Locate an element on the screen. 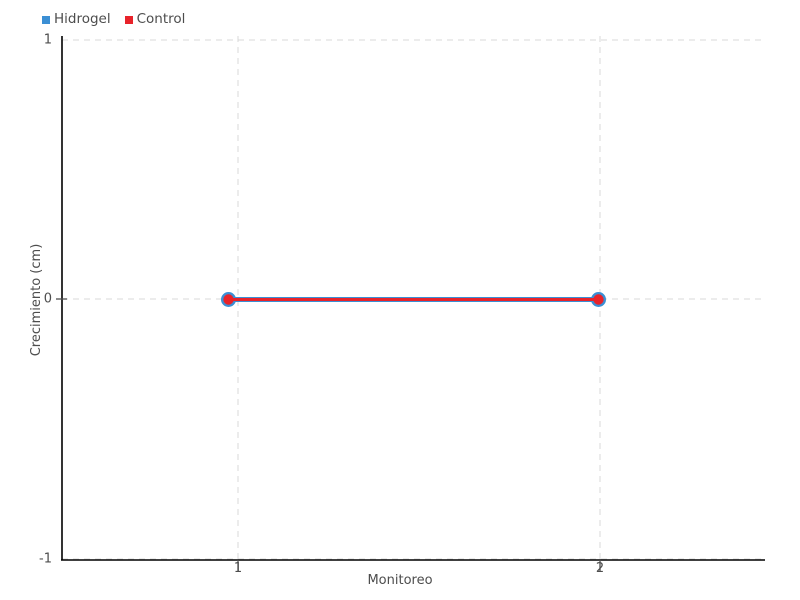  y-tick-label-0: 0 is located at coordinates (47, 299).